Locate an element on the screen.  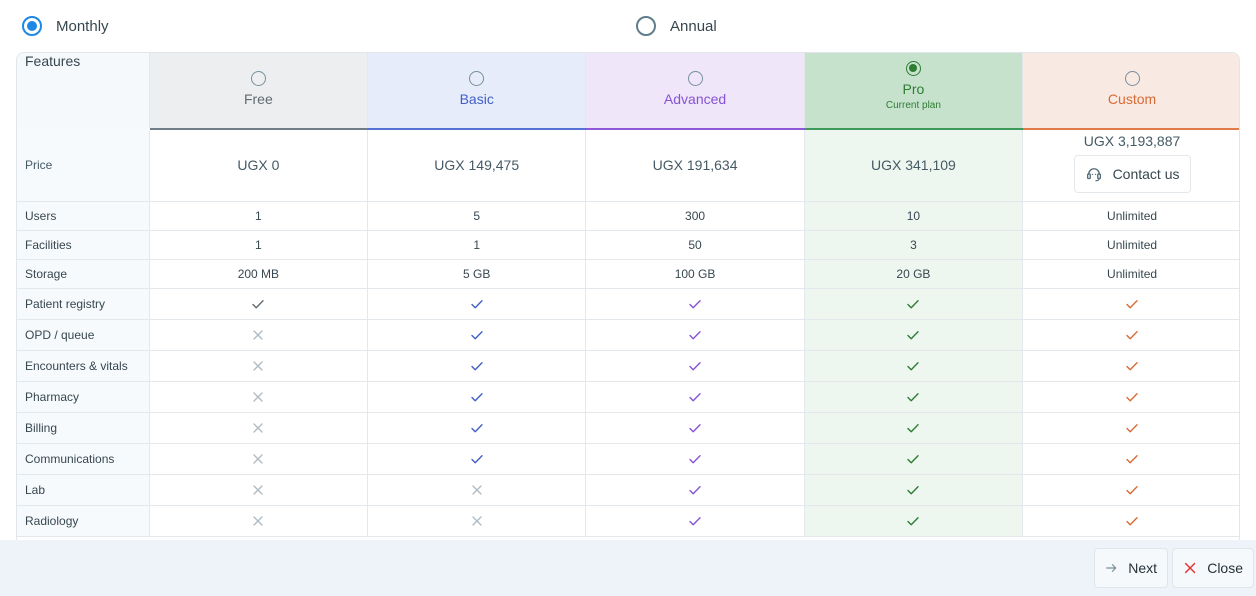
value-cell-pro: 3 is located at coordinates (914, 245).